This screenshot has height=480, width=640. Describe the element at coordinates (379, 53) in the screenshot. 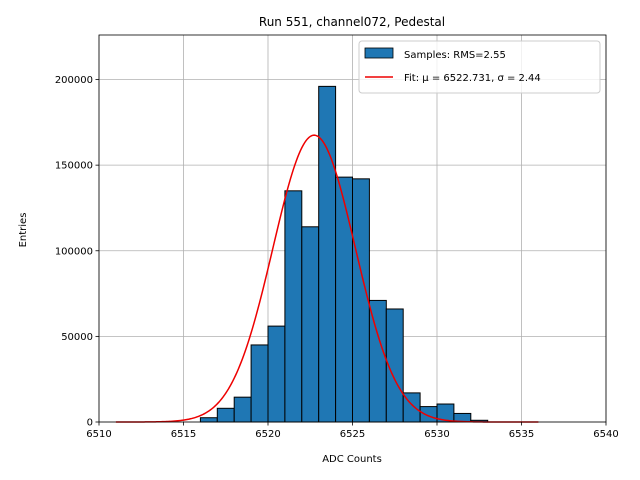

I see `legend-samples-swatch` at that location.